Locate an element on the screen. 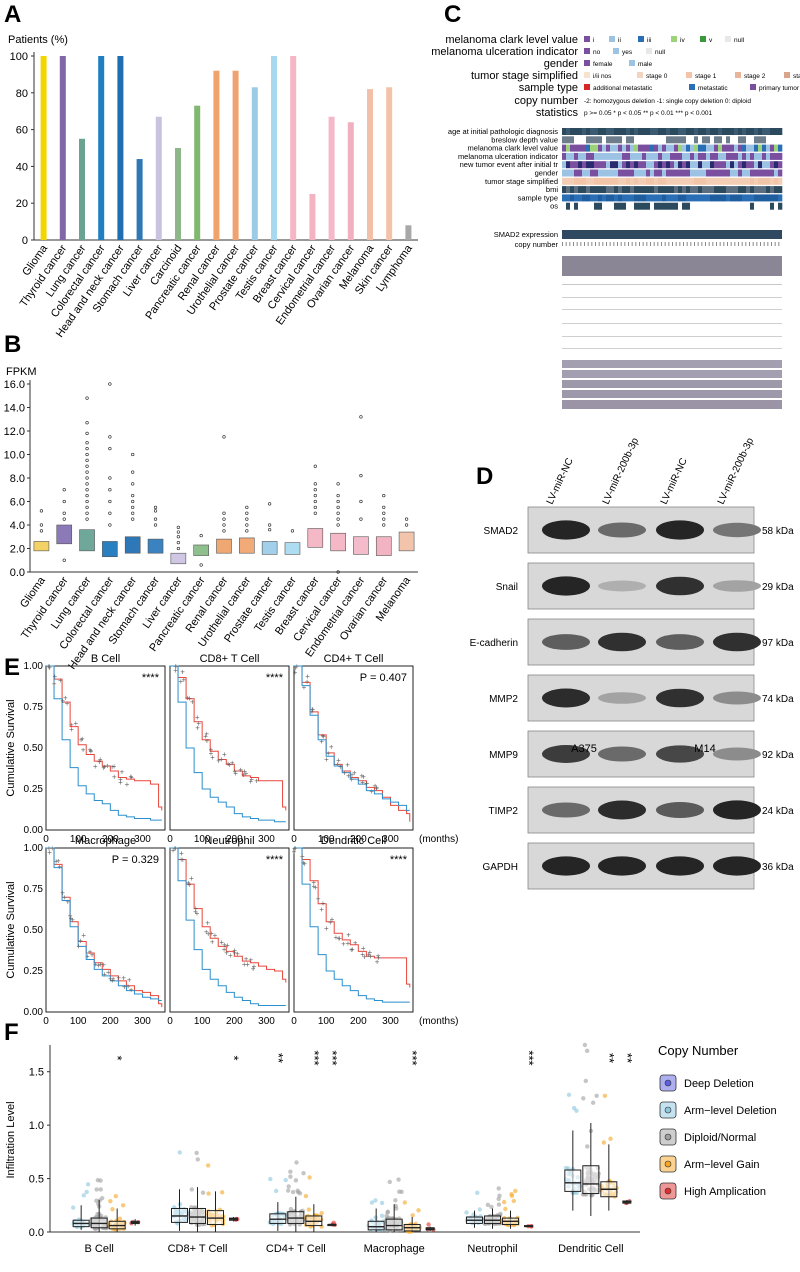  survival-frame is located at coordinates (353, 930).